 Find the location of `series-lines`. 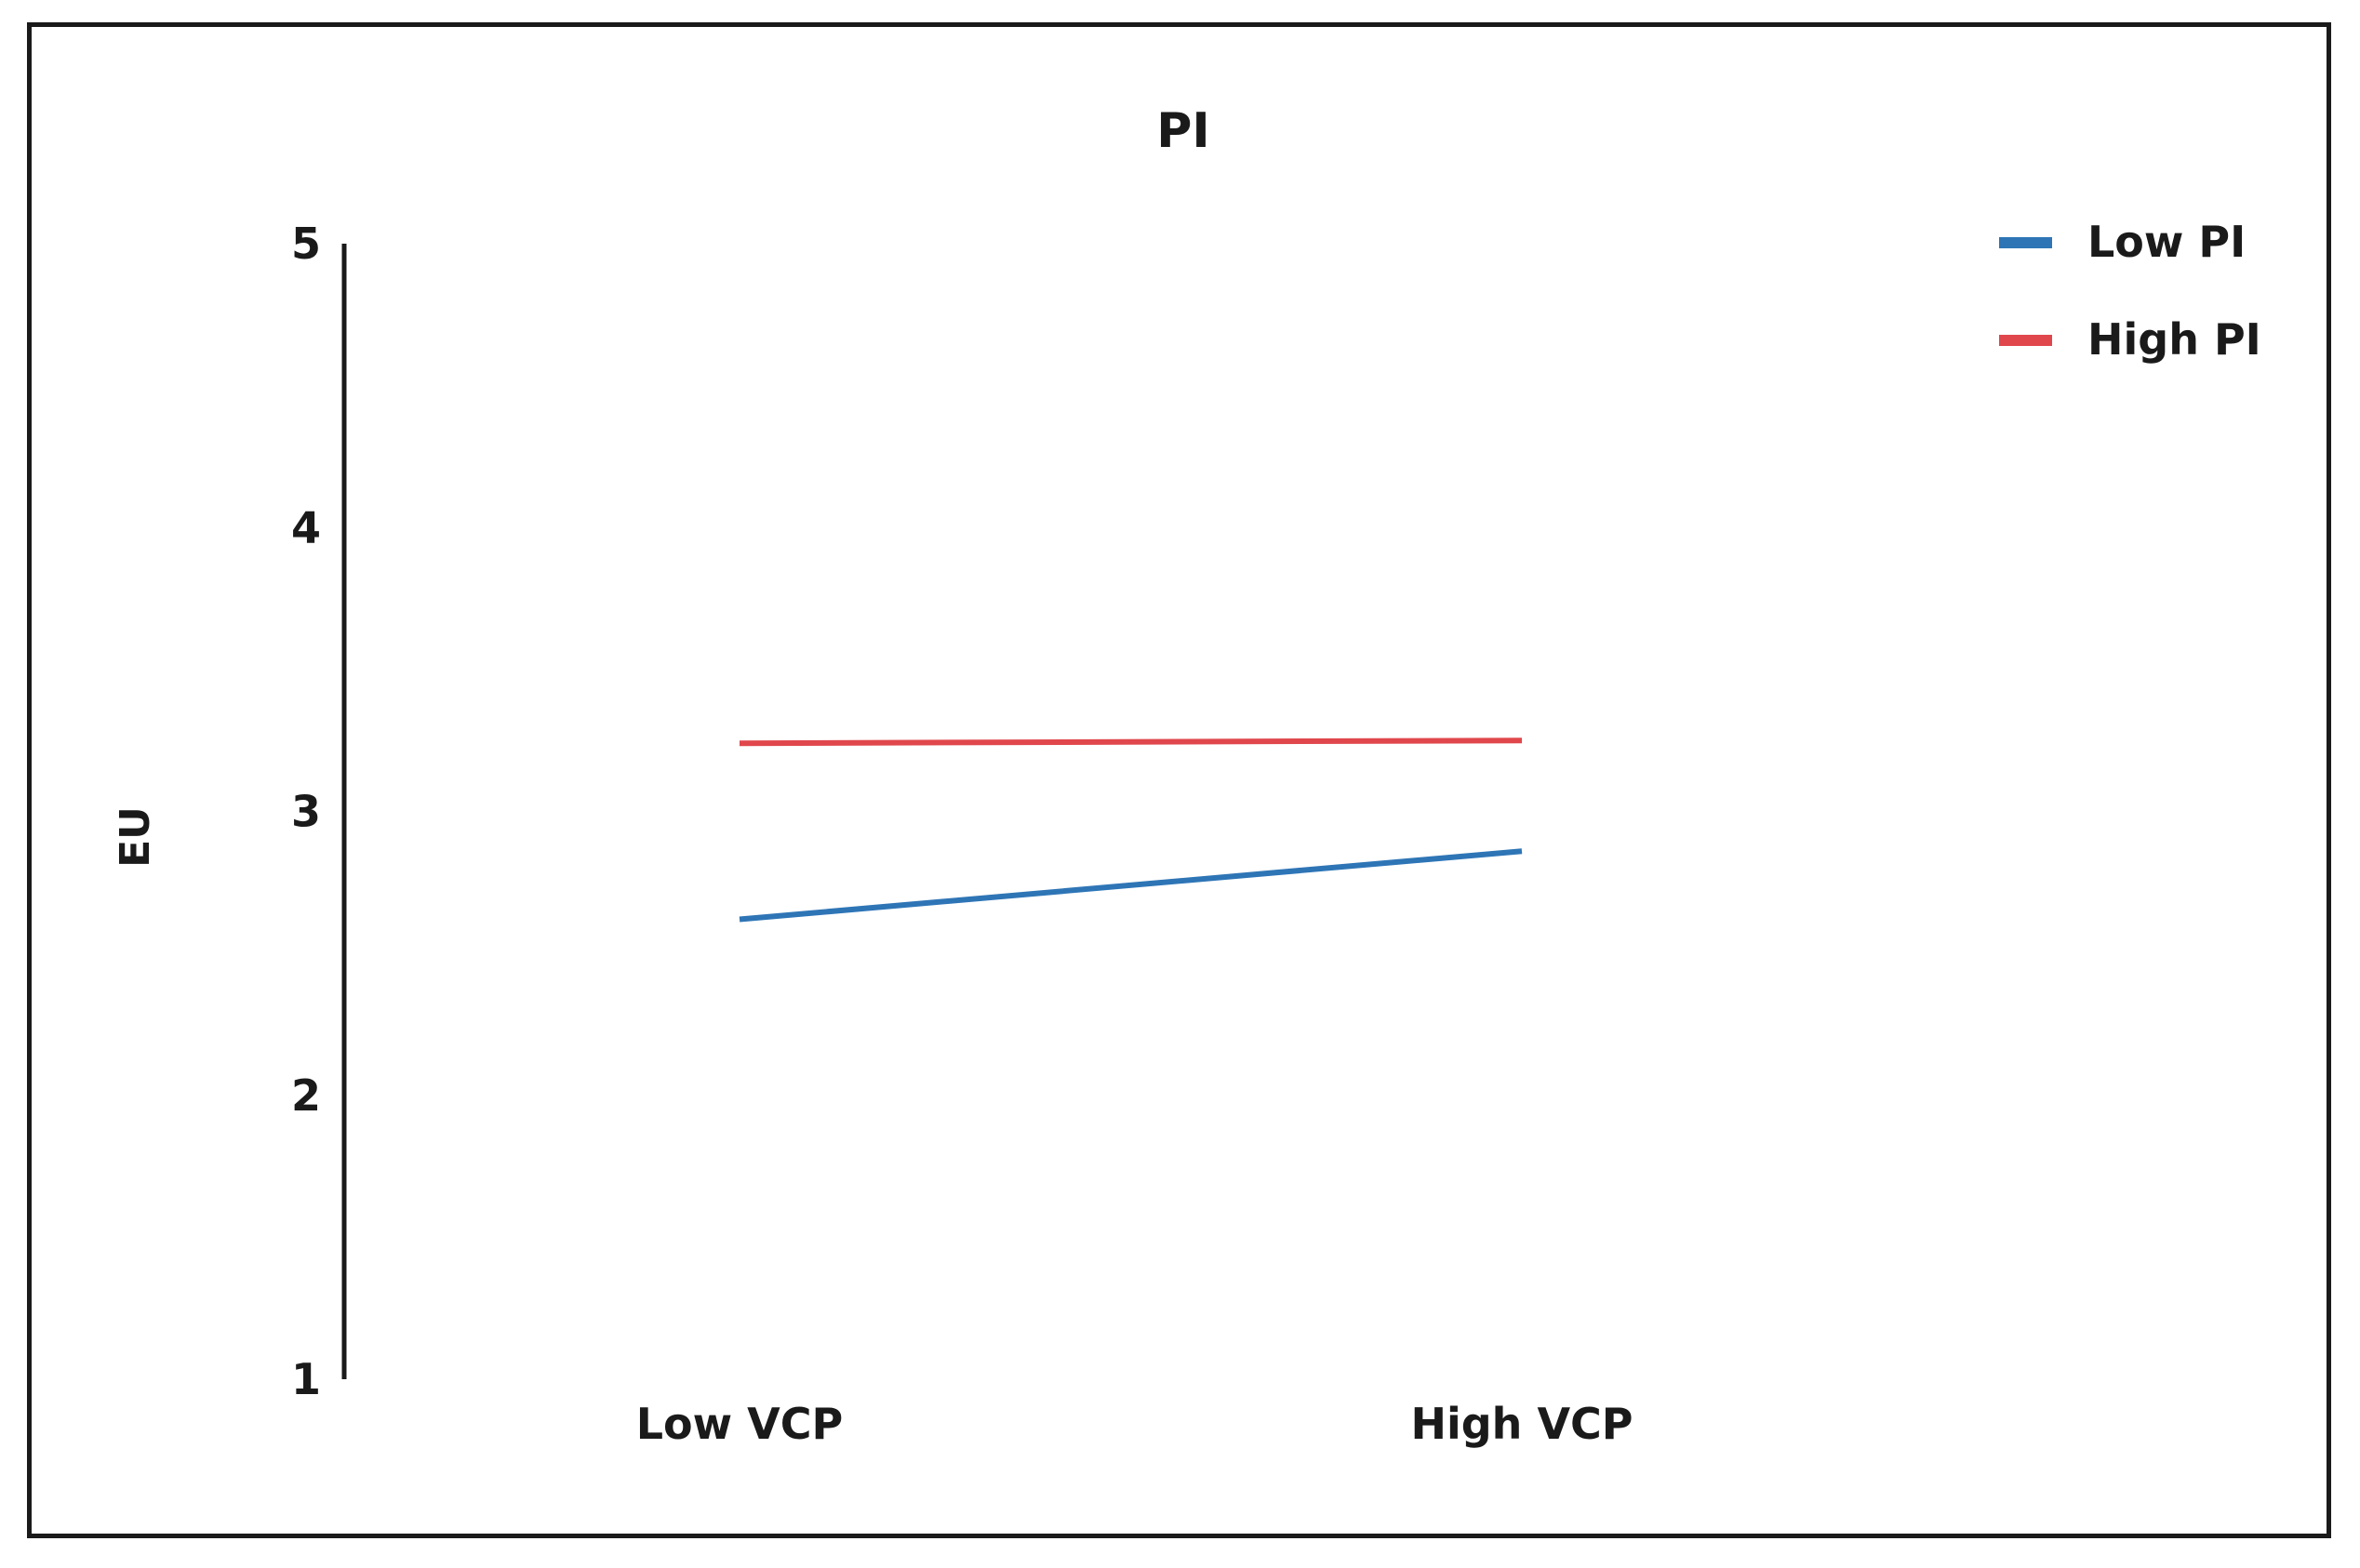

series-lines is located at coordinates (1131, 830).